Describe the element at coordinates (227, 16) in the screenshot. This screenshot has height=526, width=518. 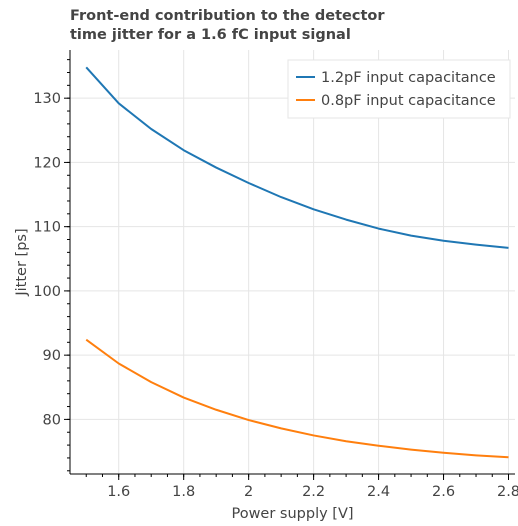
I see `chart-title-line-1: Front-end contribution to the detector` at that location.